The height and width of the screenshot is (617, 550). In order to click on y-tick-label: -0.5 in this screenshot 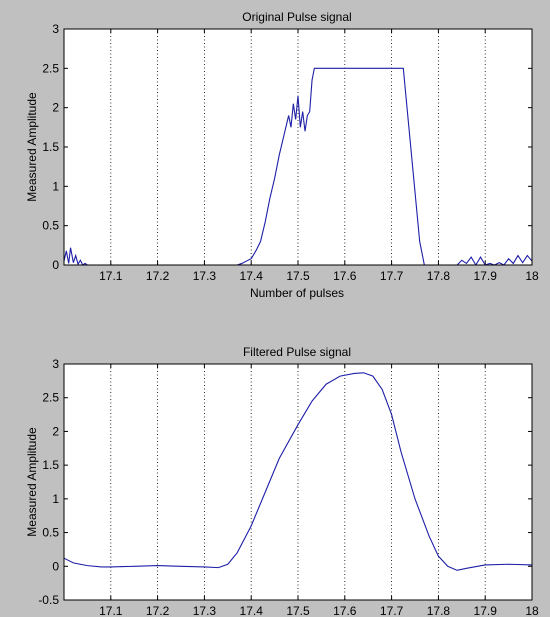, I will do `click(48, 600)`.